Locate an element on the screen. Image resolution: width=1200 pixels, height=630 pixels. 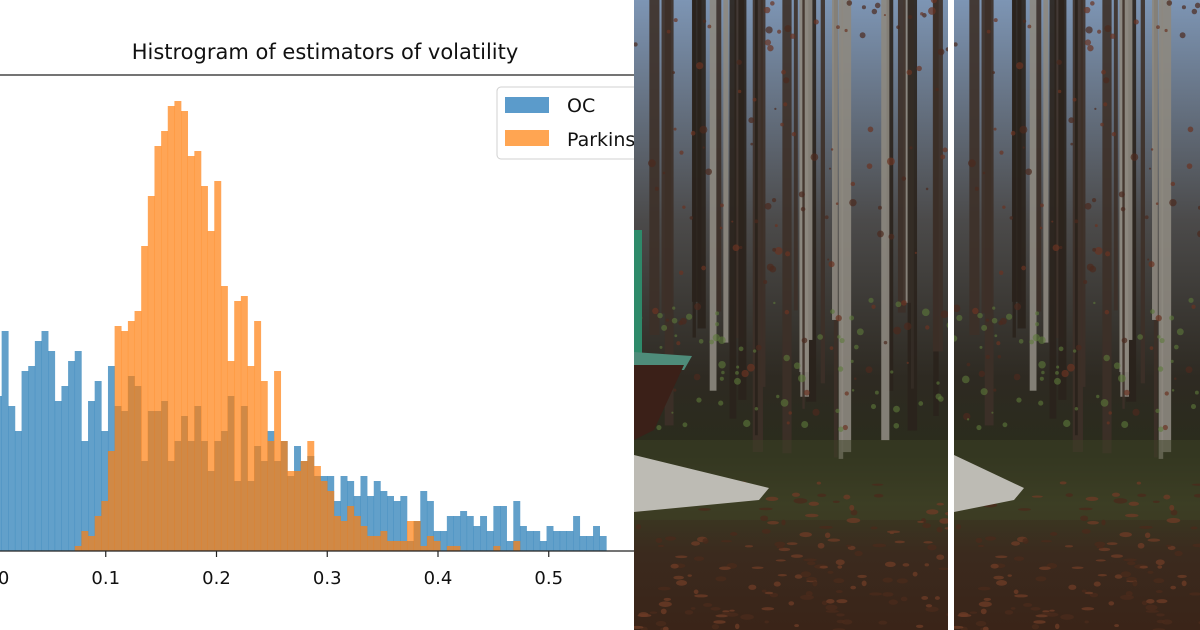
x-tick-label-5: 0.5 is located at coordinates (548, 578).